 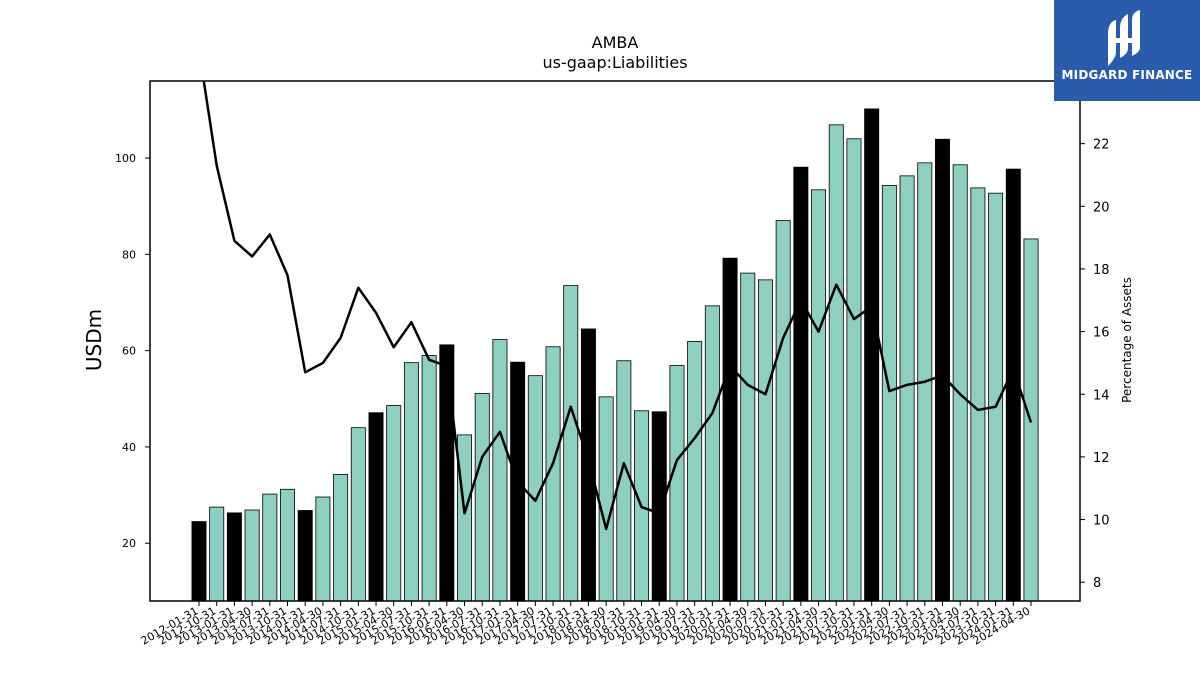 What do you see at coordinates (1124, 38) in the screenshot?
I see `logo-mark-icon` at bounding box center [1124, 38].